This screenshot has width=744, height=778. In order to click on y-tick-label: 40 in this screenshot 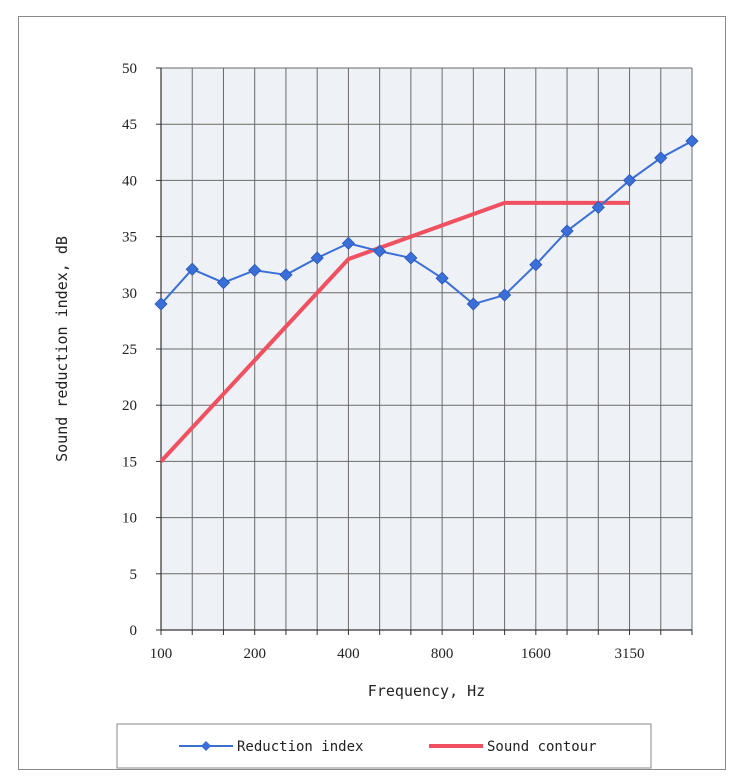, I will do `click(129, 181)`.